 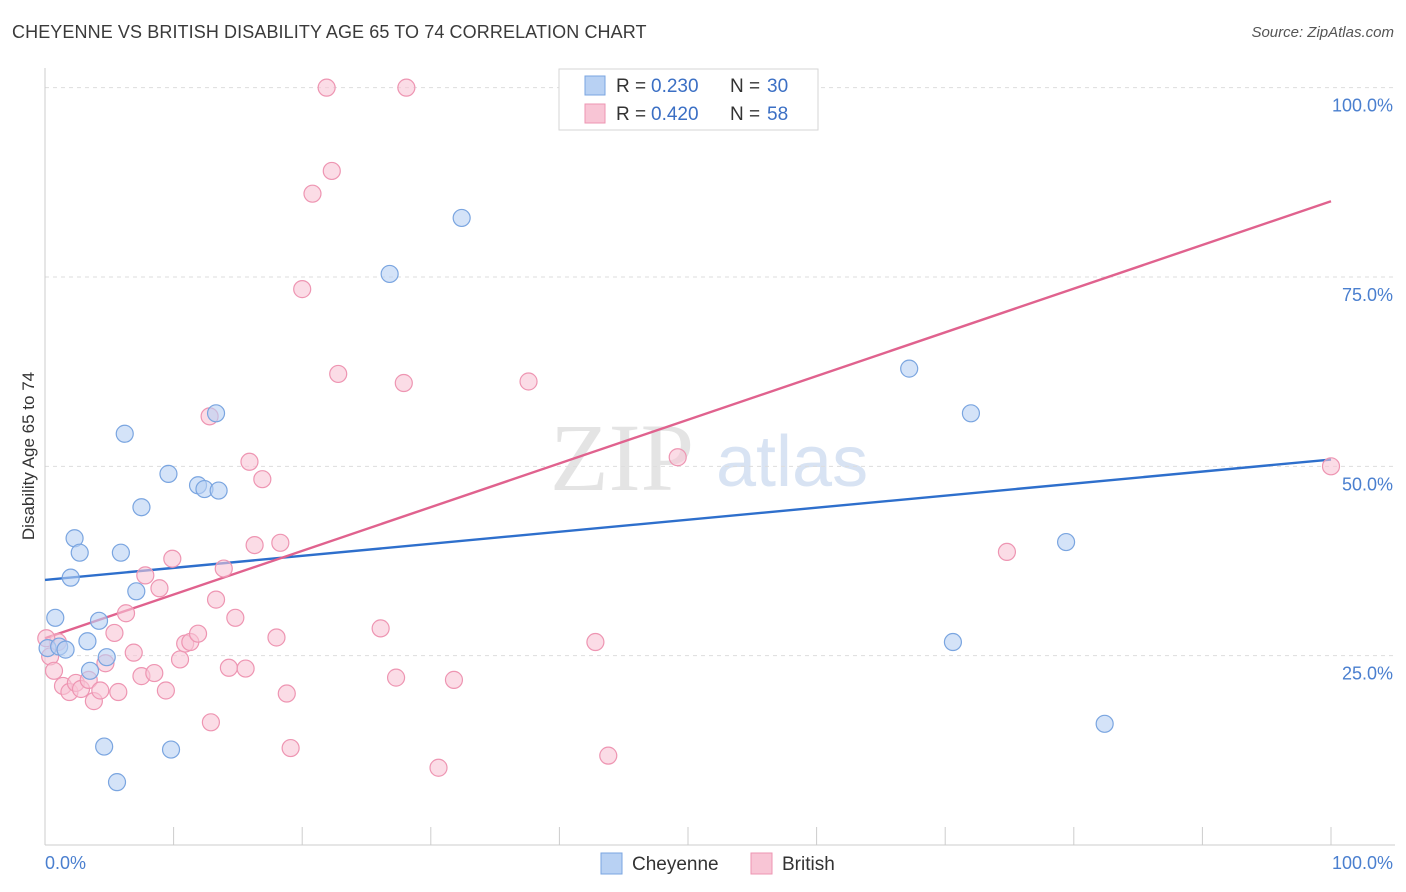 What do you see at coordinates (595, 85) in the screenshot?
I see `legend-swatch-cheyenne` at bounding box center [595, 85].